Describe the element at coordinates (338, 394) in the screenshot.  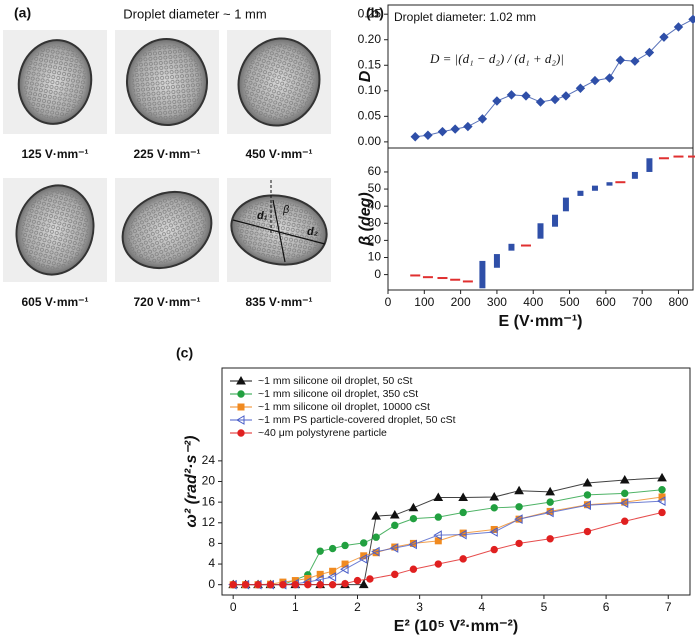
I see `legend-label: ~1 mm silicone oil droplet, 350 cSt` at that location.